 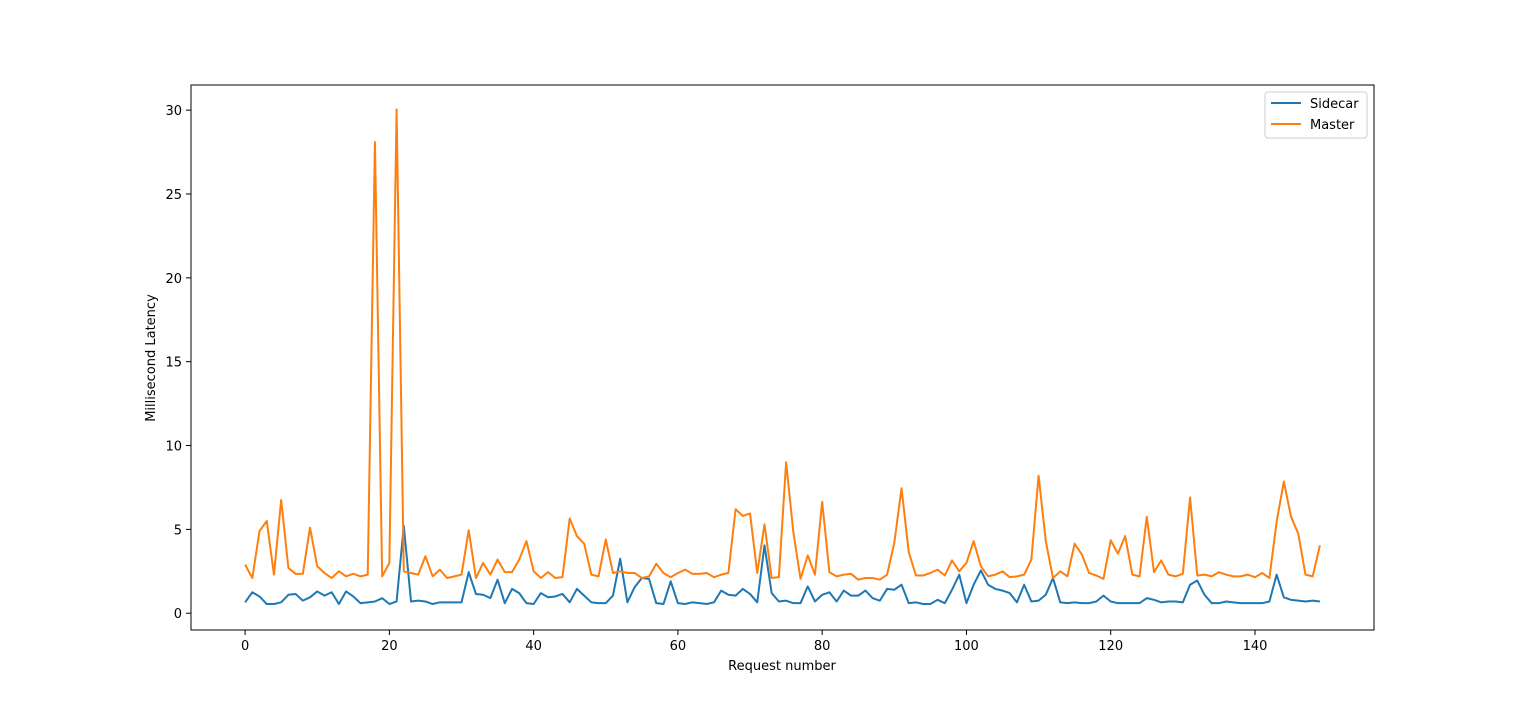 What do you see at coordinates (1334, 104) in the screenshot?
I see `legend-entry-sidecar: Sidecar` at bounding box center [1334, 104].